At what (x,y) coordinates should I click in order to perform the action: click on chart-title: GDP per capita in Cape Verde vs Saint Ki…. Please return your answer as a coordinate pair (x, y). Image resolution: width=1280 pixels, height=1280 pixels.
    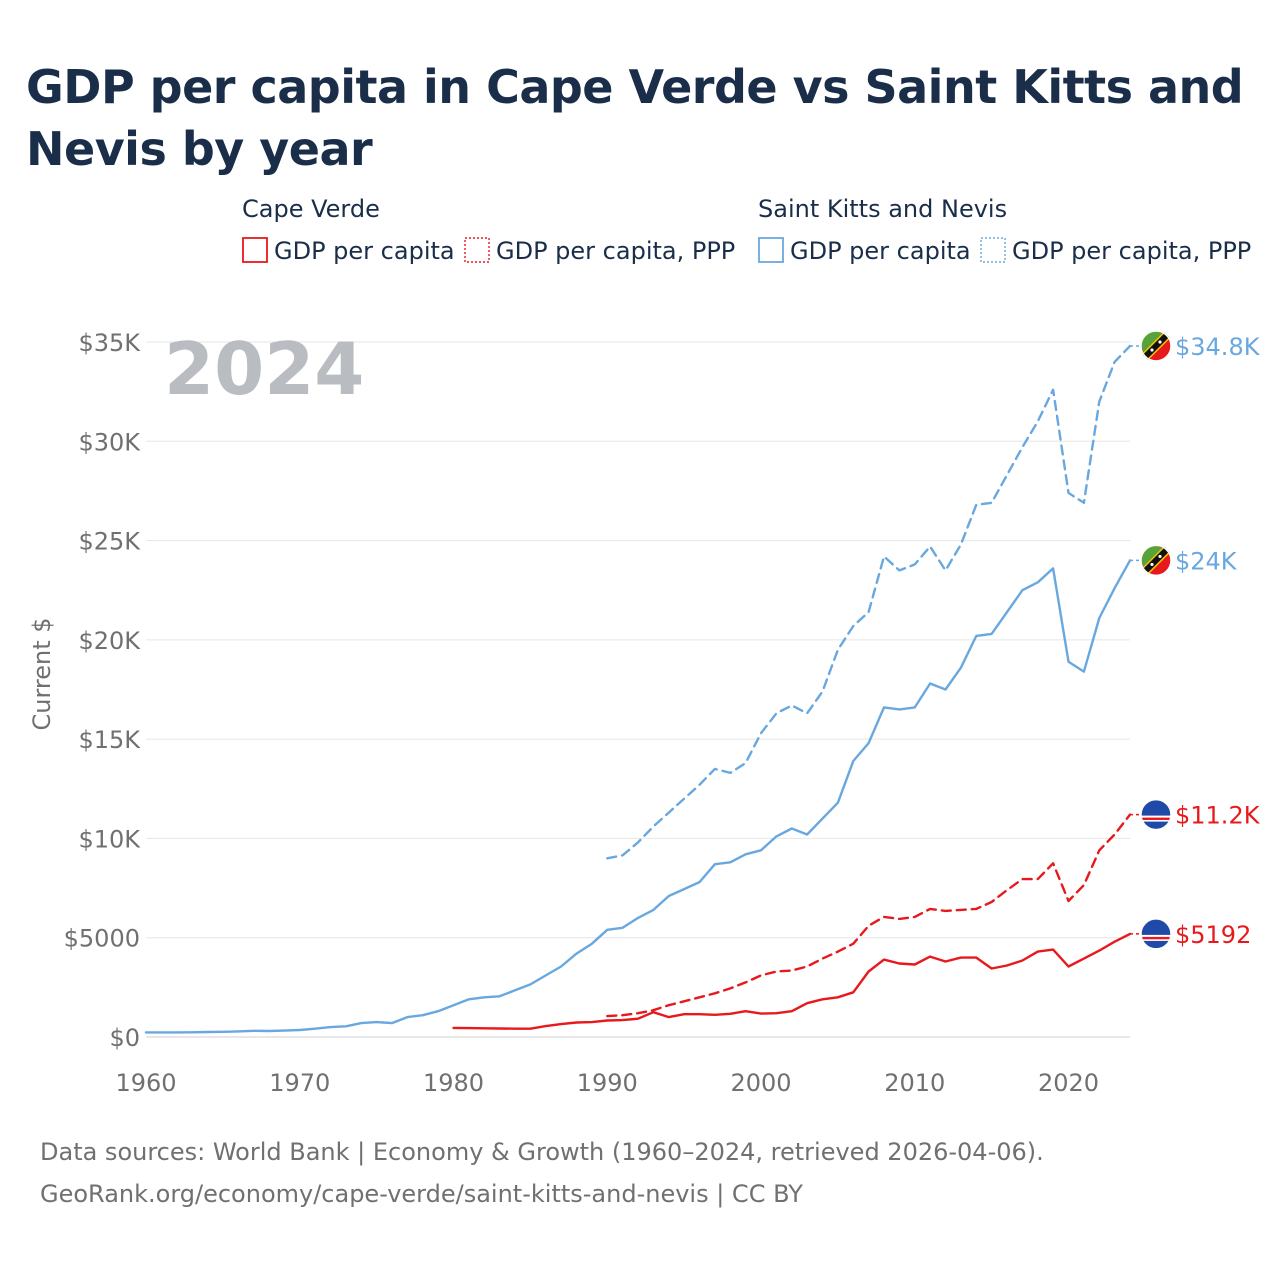
    Looking at the image, I should click on (635, 118).